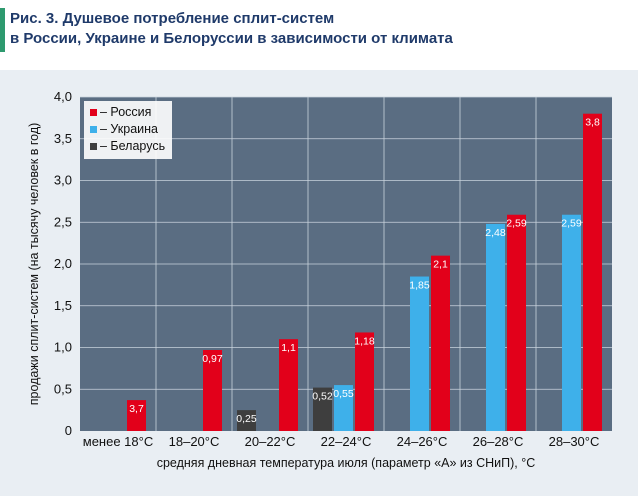 This screenshot has width=638, height=496. I want to click on y-axis-ticks: 0 0,5 1,0 1,5 2,0 2,5 3,0 3,5 4,0, so click(63, 263).